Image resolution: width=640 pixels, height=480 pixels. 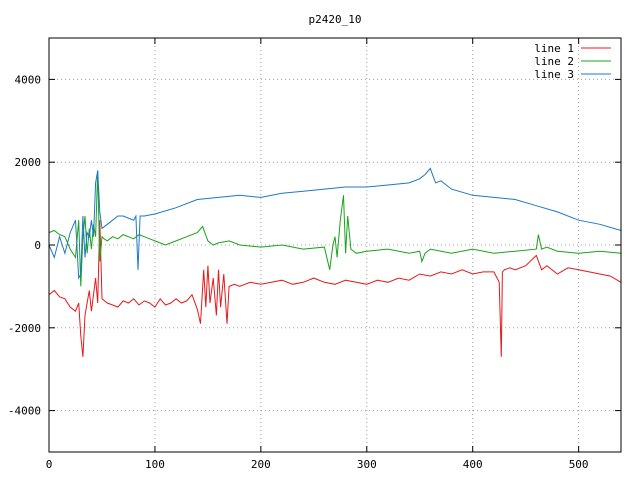 What do you see at coordinates (473, 464) in the screenshot?
I see `x-tick-label: 400` at bounding box center [473, 464].